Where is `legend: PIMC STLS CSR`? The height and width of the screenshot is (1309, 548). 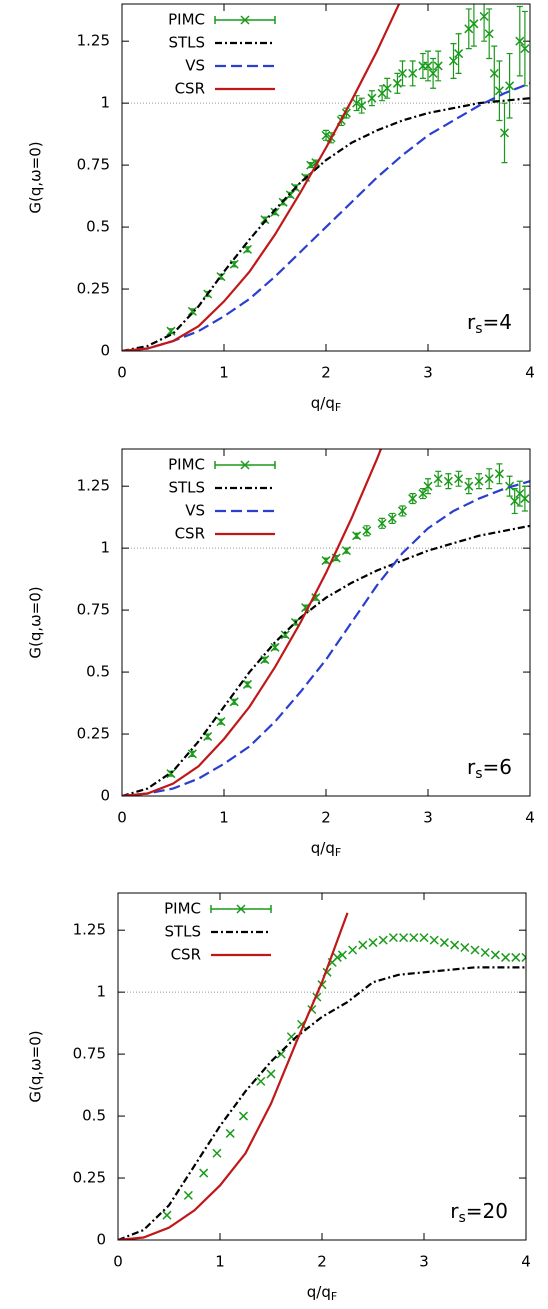 legend: PIMC STLS CSR is located at coordinates (218, 932).